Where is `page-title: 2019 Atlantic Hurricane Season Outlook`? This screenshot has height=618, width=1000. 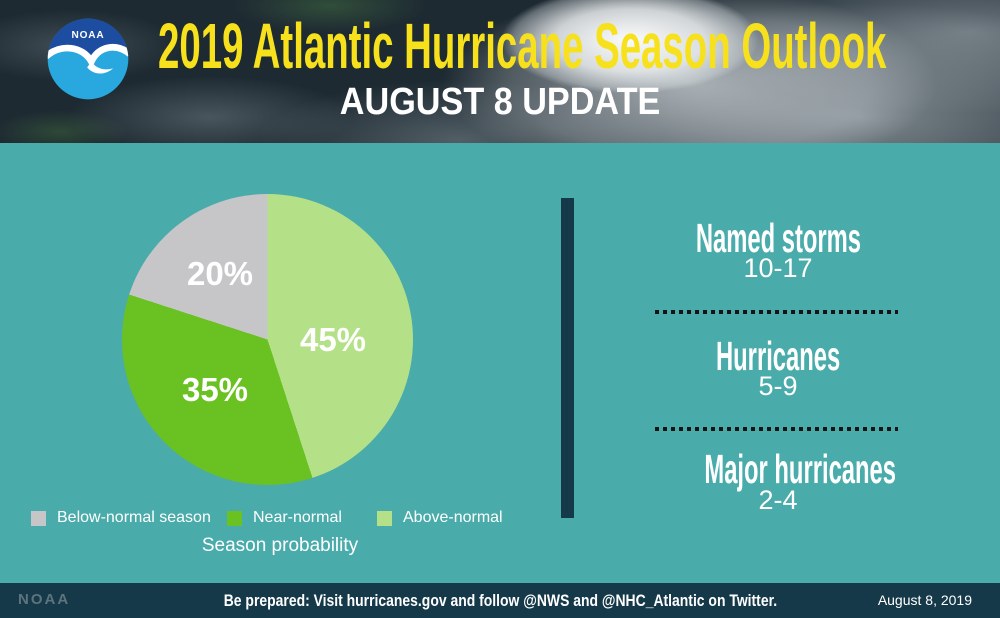
page-title: 2019 Atlantic Hurricane Season Outlook is located at coordinates (522, 46).